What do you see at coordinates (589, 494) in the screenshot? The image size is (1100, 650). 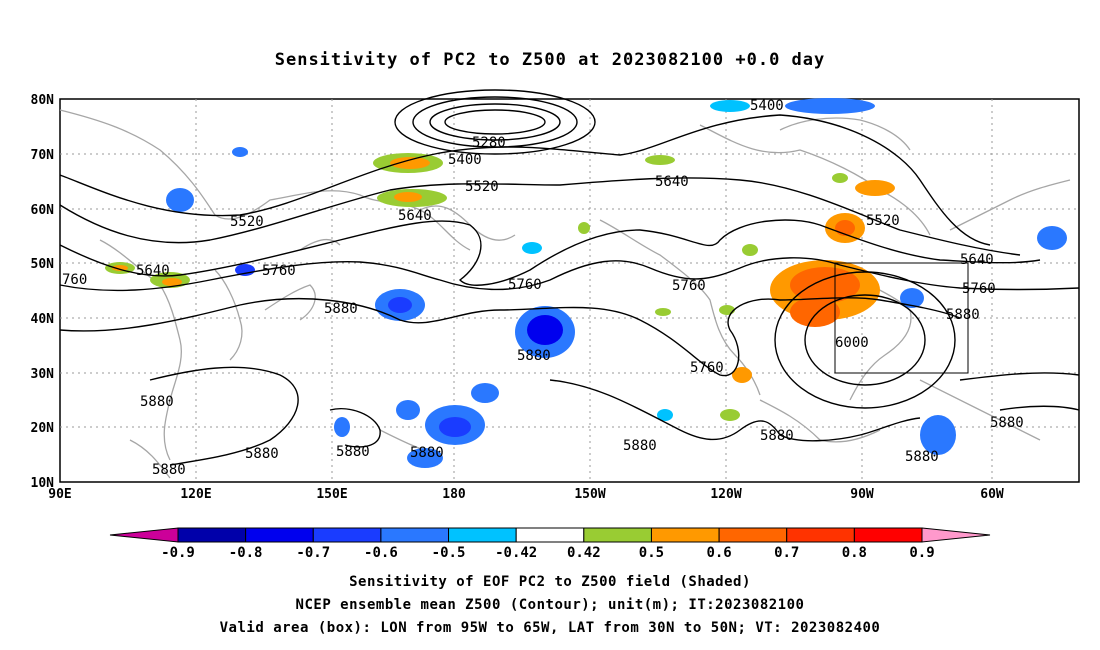 I see `lon-label: 150W` at bounding box center [589, 494].